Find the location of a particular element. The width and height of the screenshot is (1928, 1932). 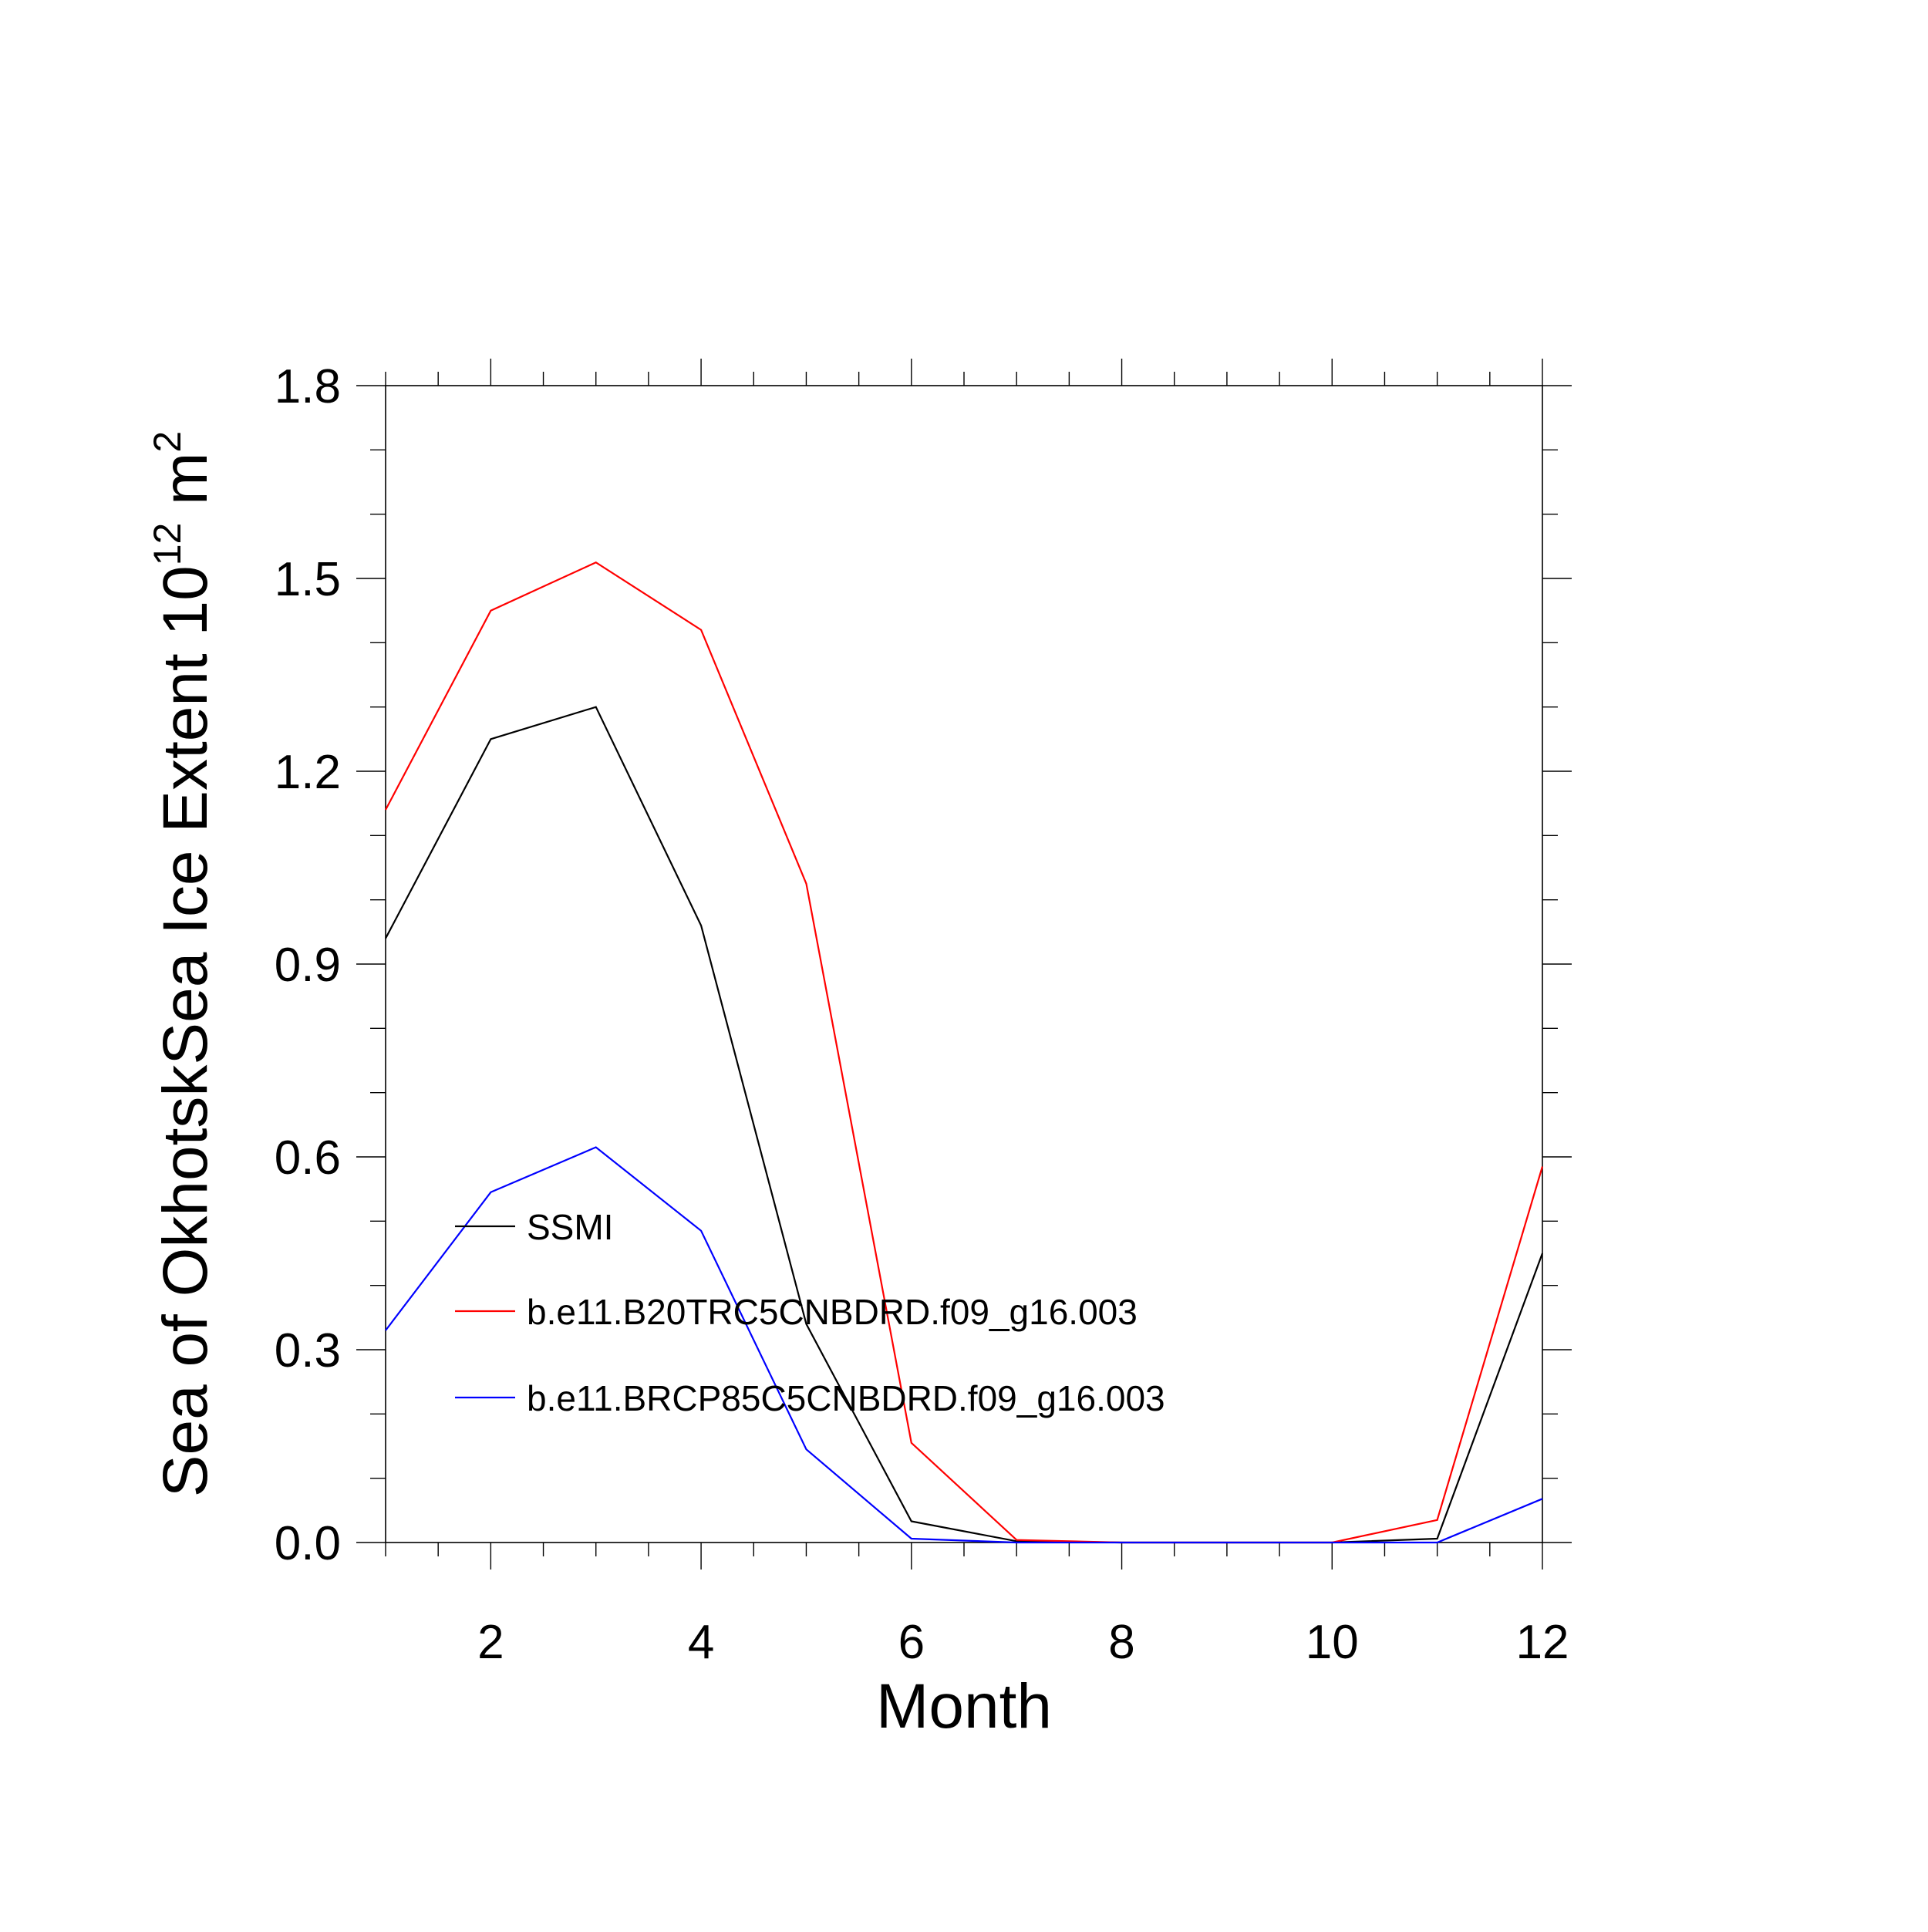

x-tick-label: 2 is located at coordinates (490, 1642).